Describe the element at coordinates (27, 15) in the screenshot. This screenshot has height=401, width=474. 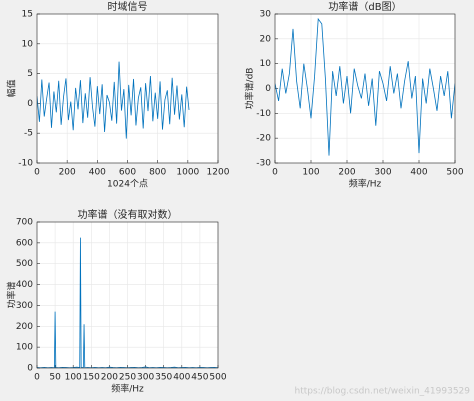
I see `y-tick-label: 15` at that location.